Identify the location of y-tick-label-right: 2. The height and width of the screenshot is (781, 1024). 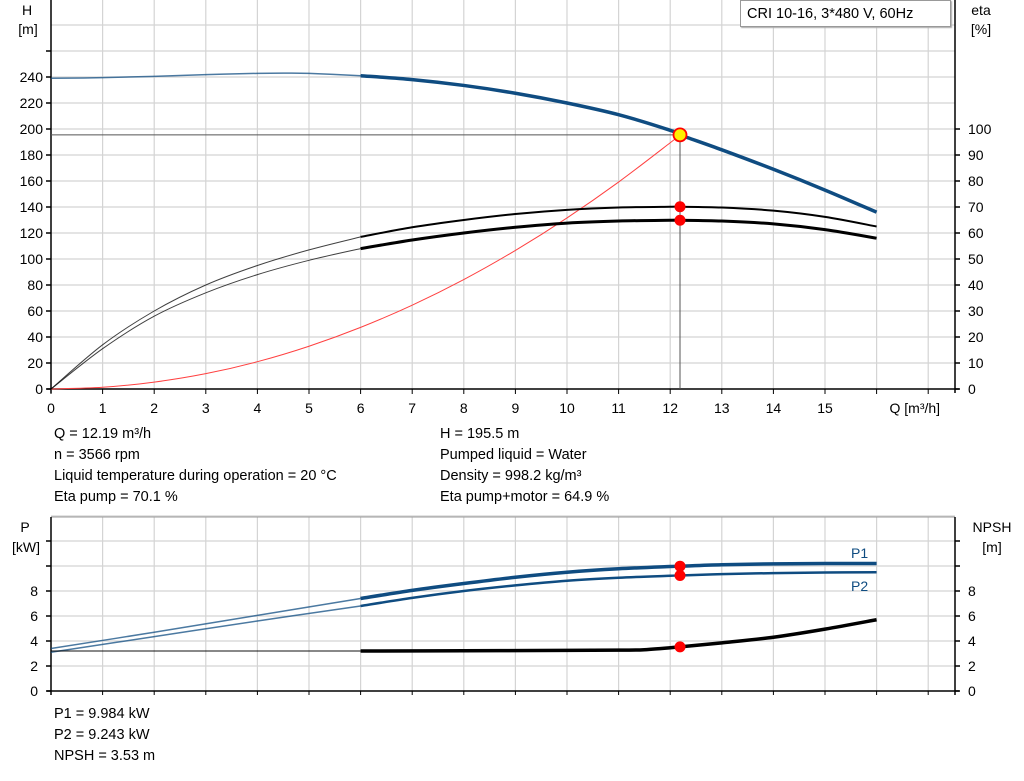
(972, 666).